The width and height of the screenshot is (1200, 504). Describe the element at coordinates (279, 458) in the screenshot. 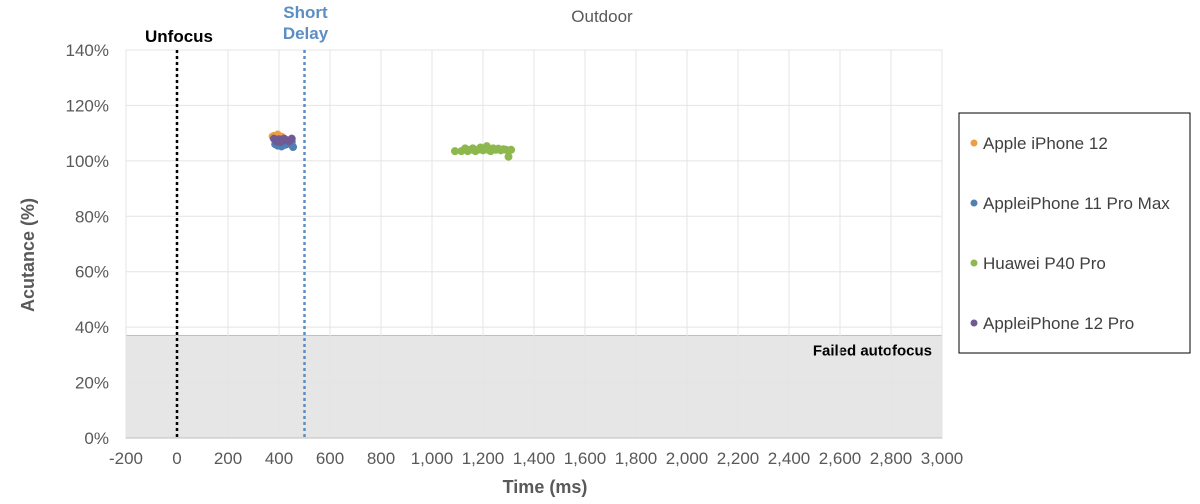

I see `x-tick-label: 400` at that location.